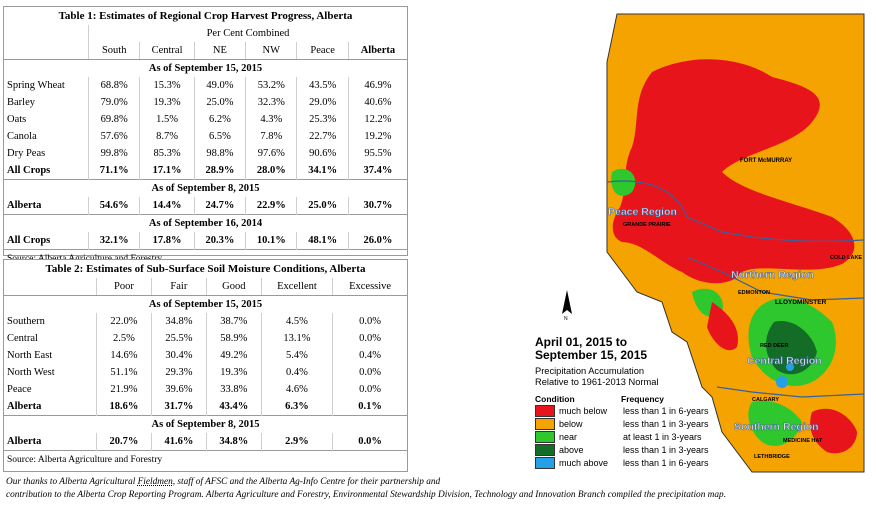 The height and width of the screenshot is (514, 876). Describe the element at coordinates (26, 153) in the screenshot. I see `row-label: Dry Peas` at that location.